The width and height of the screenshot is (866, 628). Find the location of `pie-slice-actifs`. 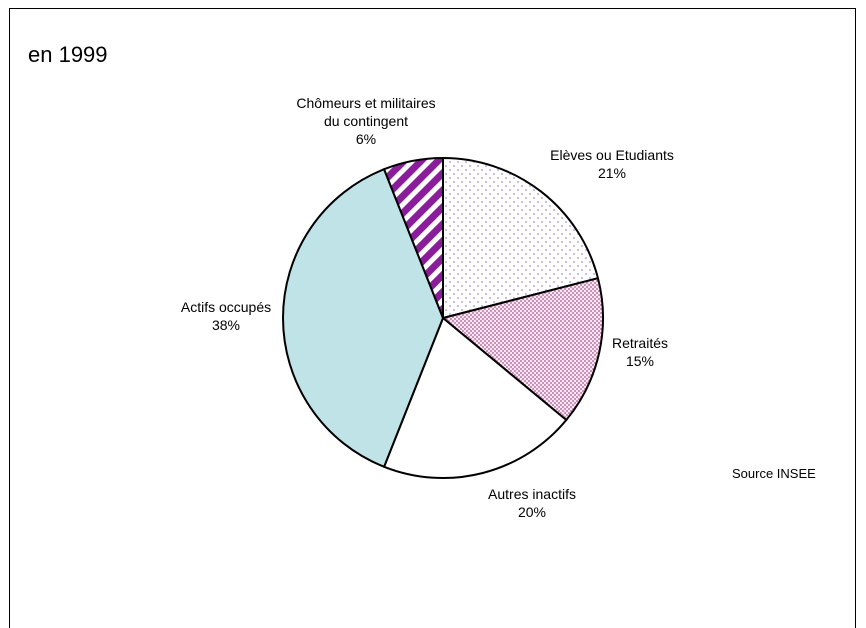

pie-slice-actifs is located at coordinates (363, 318).